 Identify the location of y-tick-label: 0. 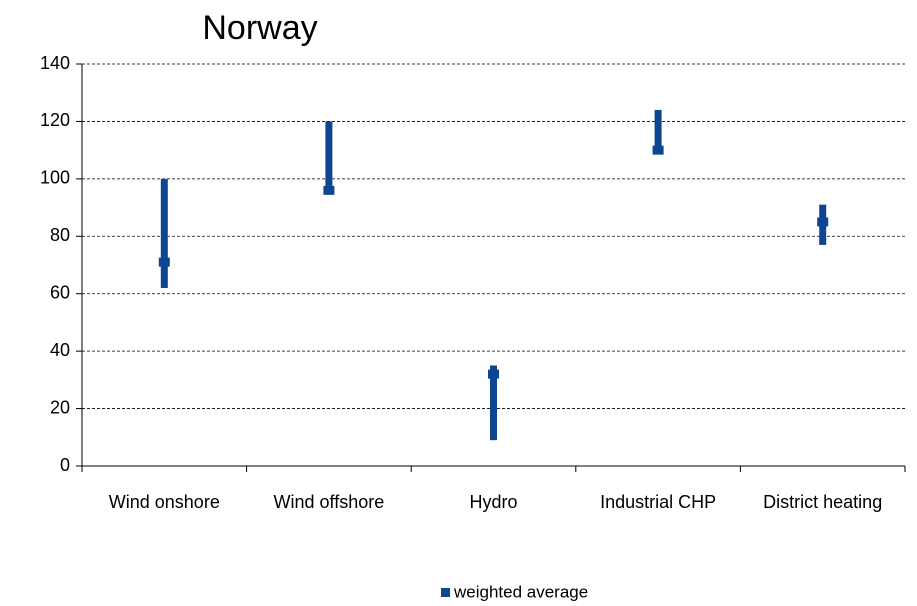
(65, 465).